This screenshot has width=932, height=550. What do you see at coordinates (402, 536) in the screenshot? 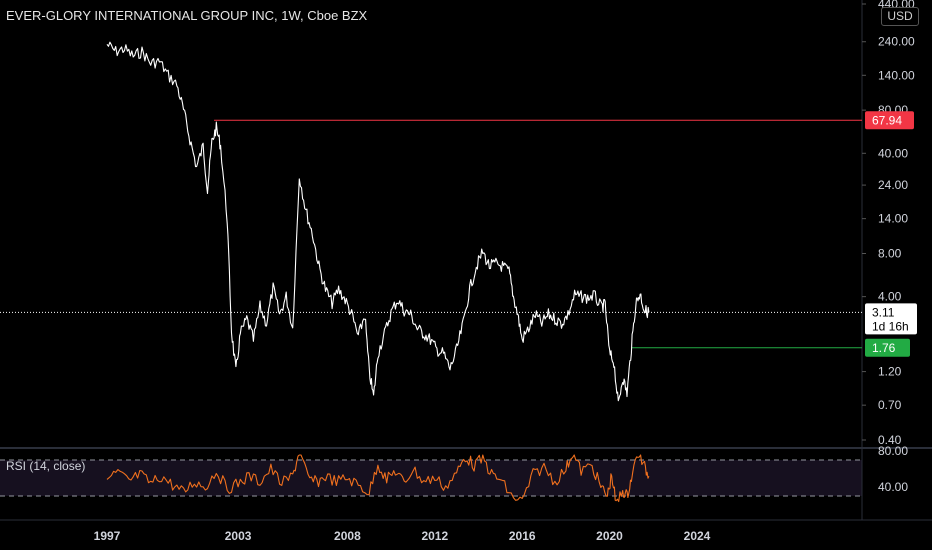
I see `time-axis-ticks: 1997 2003 2008 2012 2016 2020 2024` at bounding box center [402, 536].